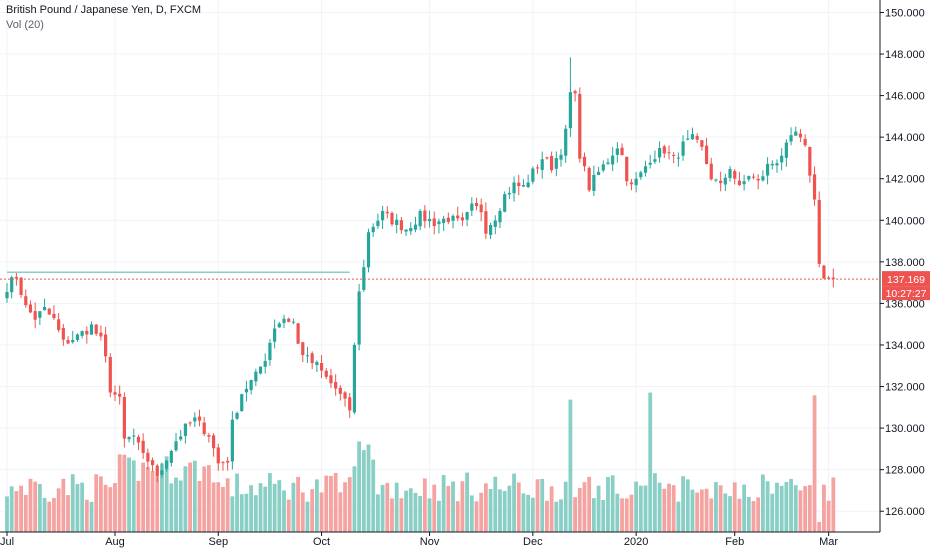 Image resolution: width=932 pixels, height=555 pixels. Describe the element at coordinates (7, 542) in the screenshot. I see `x-tick-label: Jul` at that location.